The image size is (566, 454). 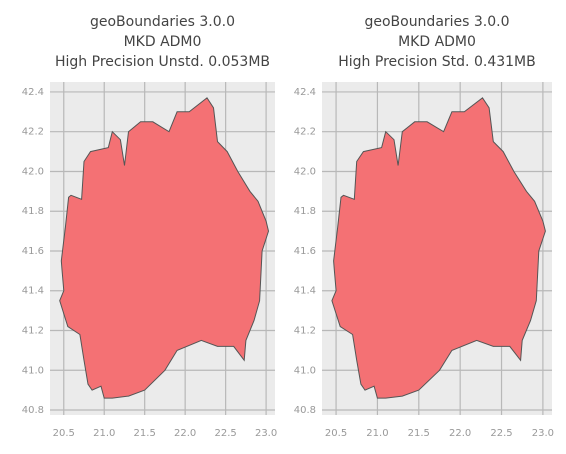 I want to click on chart-title: High Precision Std. 0.431MB, so click(x=436, y=62).